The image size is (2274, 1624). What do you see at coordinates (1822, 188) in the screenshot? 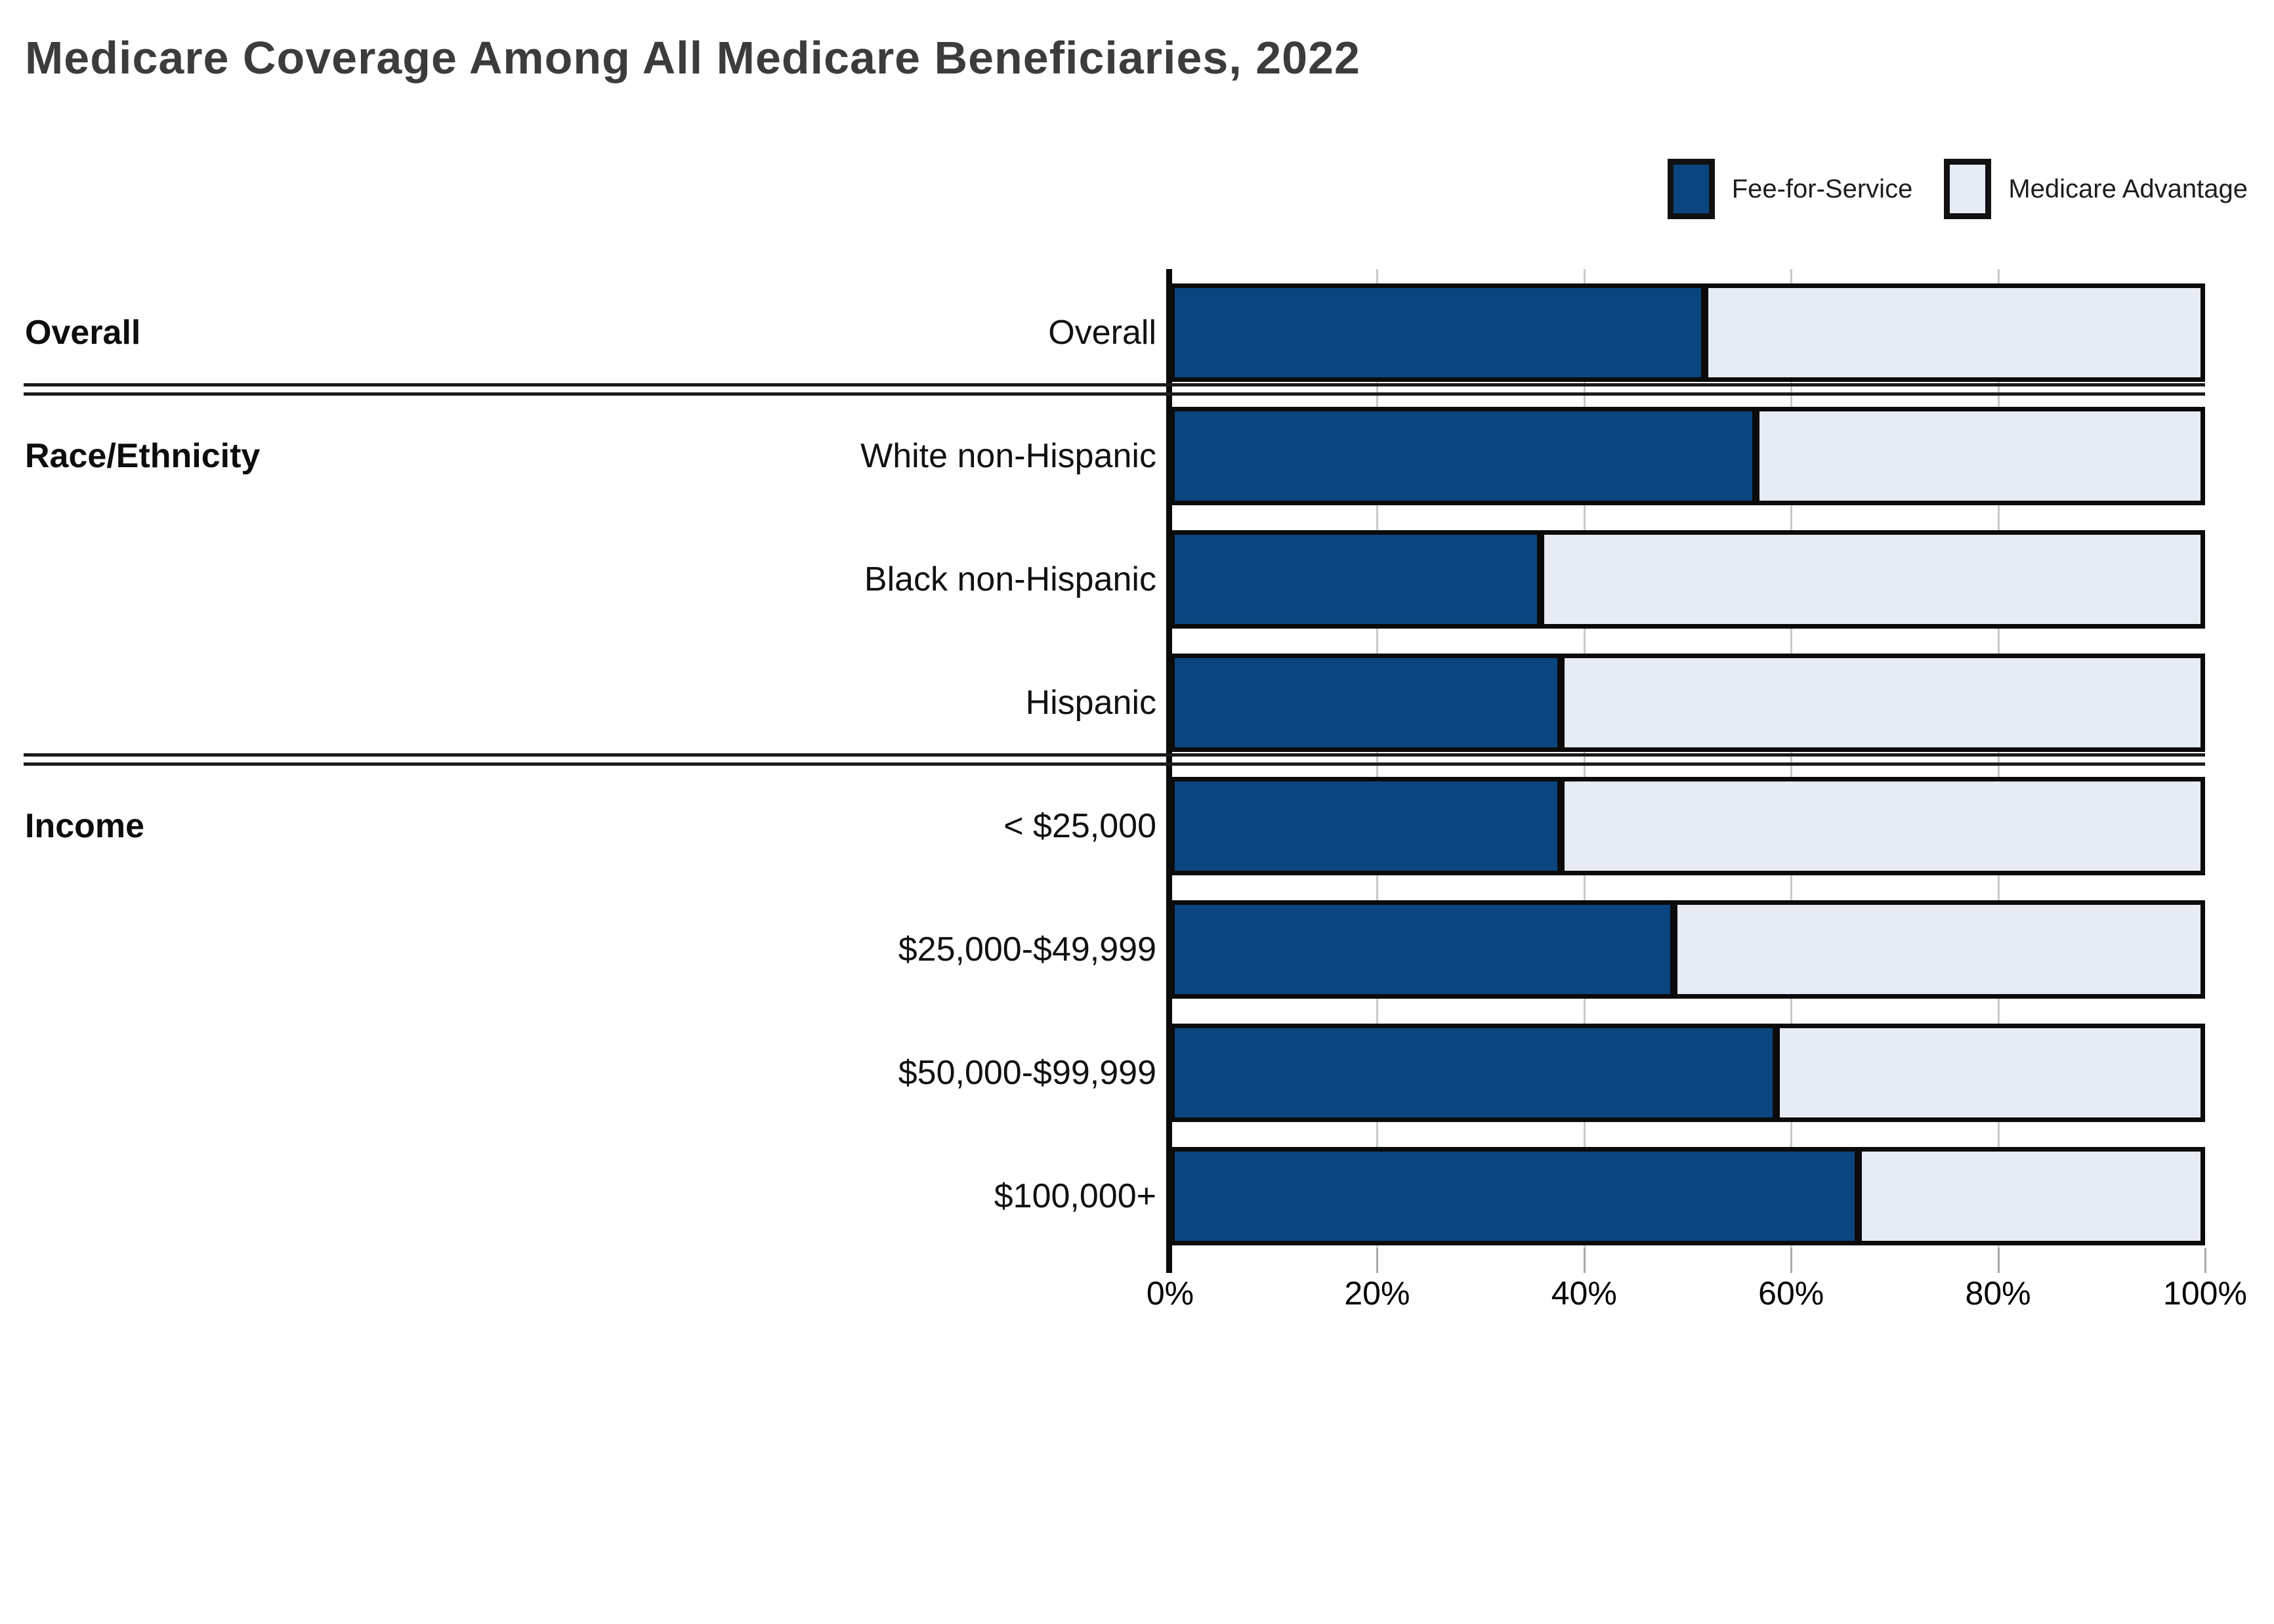
I see `legend-label: Fee-for-Service` at bounding box center [1822, 188].